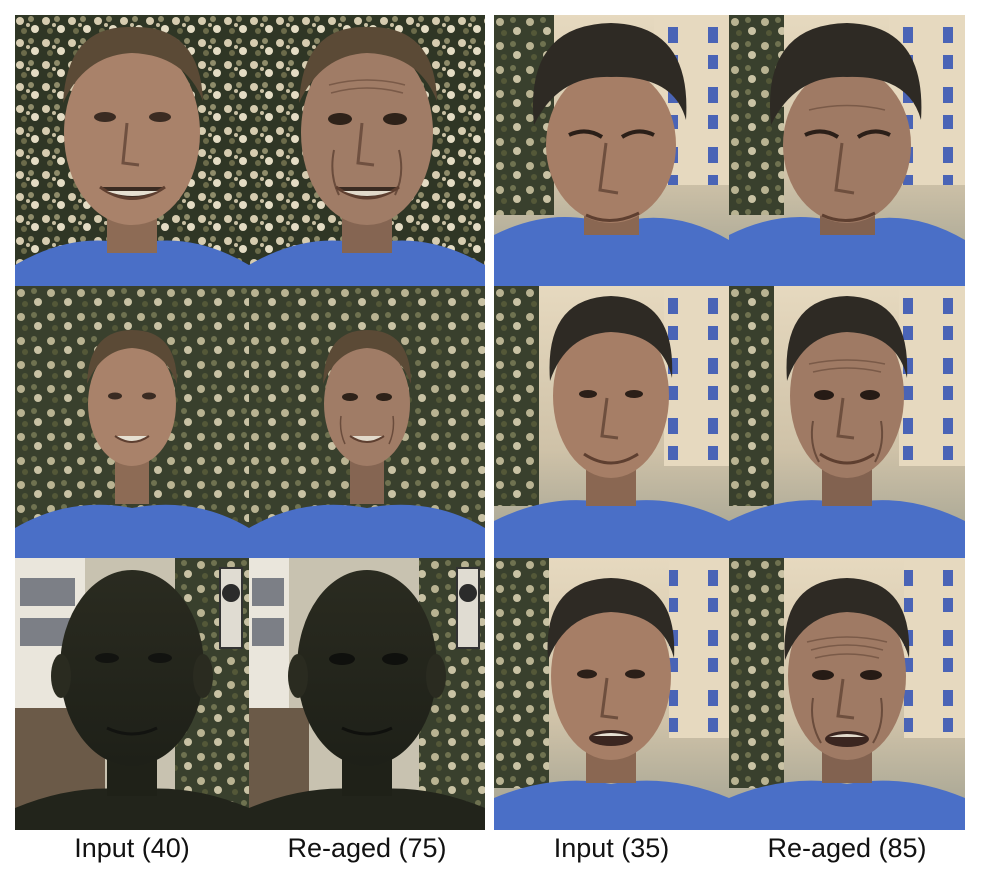 The width and height of the screenshot is (983, 880). What do you see at coordinates (847, 694) in the screenshot?
I see `photo-reaged-85-row3` at bounding box center [847, 694].